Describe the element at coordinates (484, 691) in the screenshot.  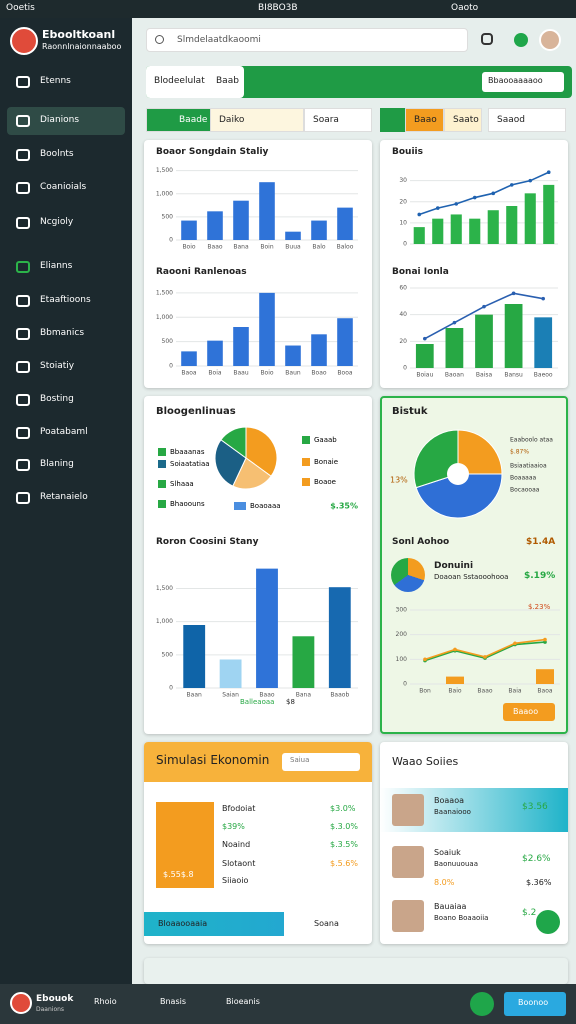
I see `x-tick-label: Baao` at that location.